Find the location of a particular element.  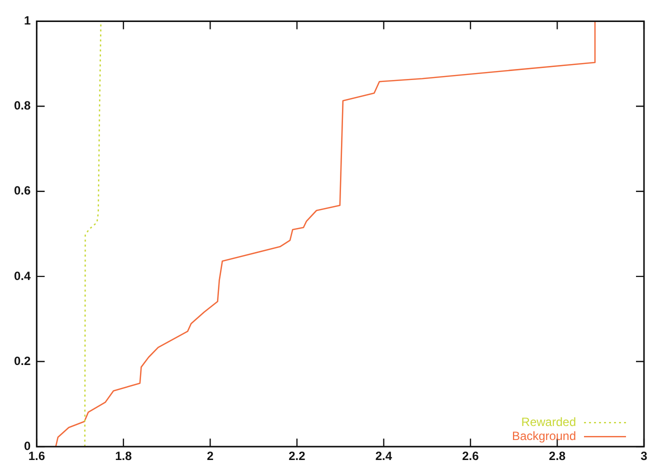

x-tick-label: 2.8 is located at coordinates (557, 456).